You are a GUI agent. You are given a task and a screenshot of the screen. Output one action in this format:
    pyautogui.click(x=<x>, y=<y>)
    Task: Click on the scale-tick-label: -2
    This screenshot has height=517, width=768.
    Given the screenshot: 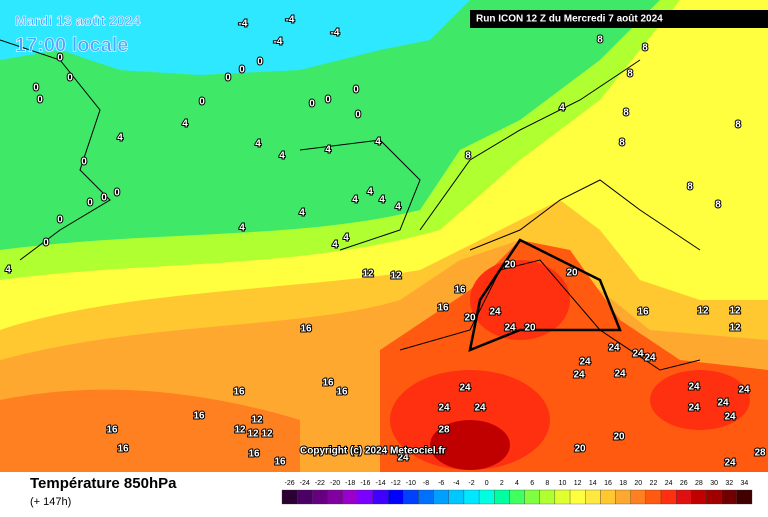 What is the action you would take?
    pyautogui.click(x=471, y=483)
    